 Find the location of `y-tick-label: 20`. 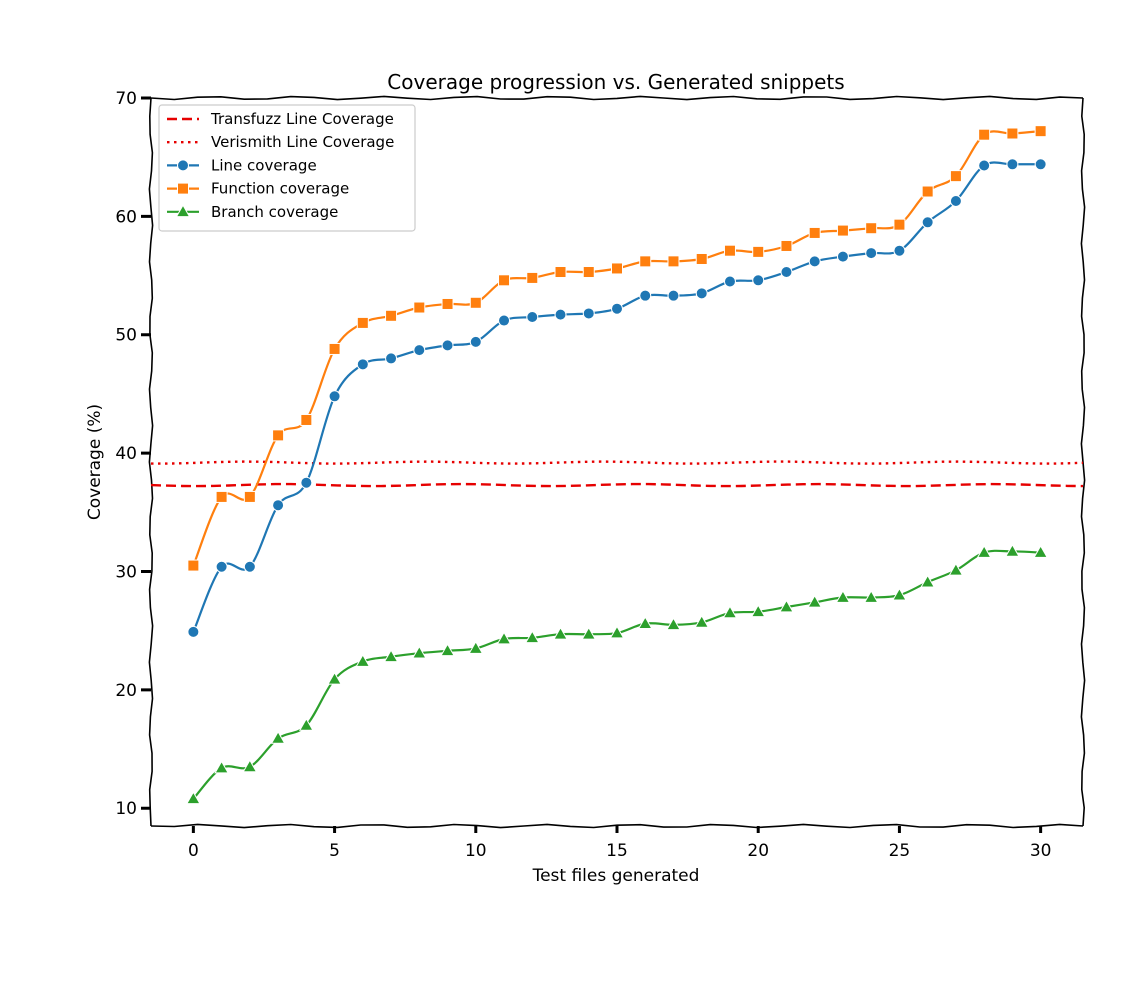

y-tick-label: 20 is located at coordinates (126, 691).